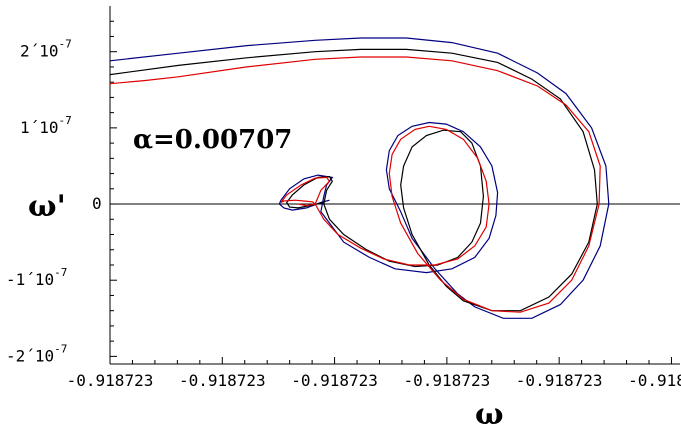 The image size is (681, 430). Describe the element at coordinates (30, 279) in the screenshot. I see `y-tick-mantissa: -1´10` at that location.